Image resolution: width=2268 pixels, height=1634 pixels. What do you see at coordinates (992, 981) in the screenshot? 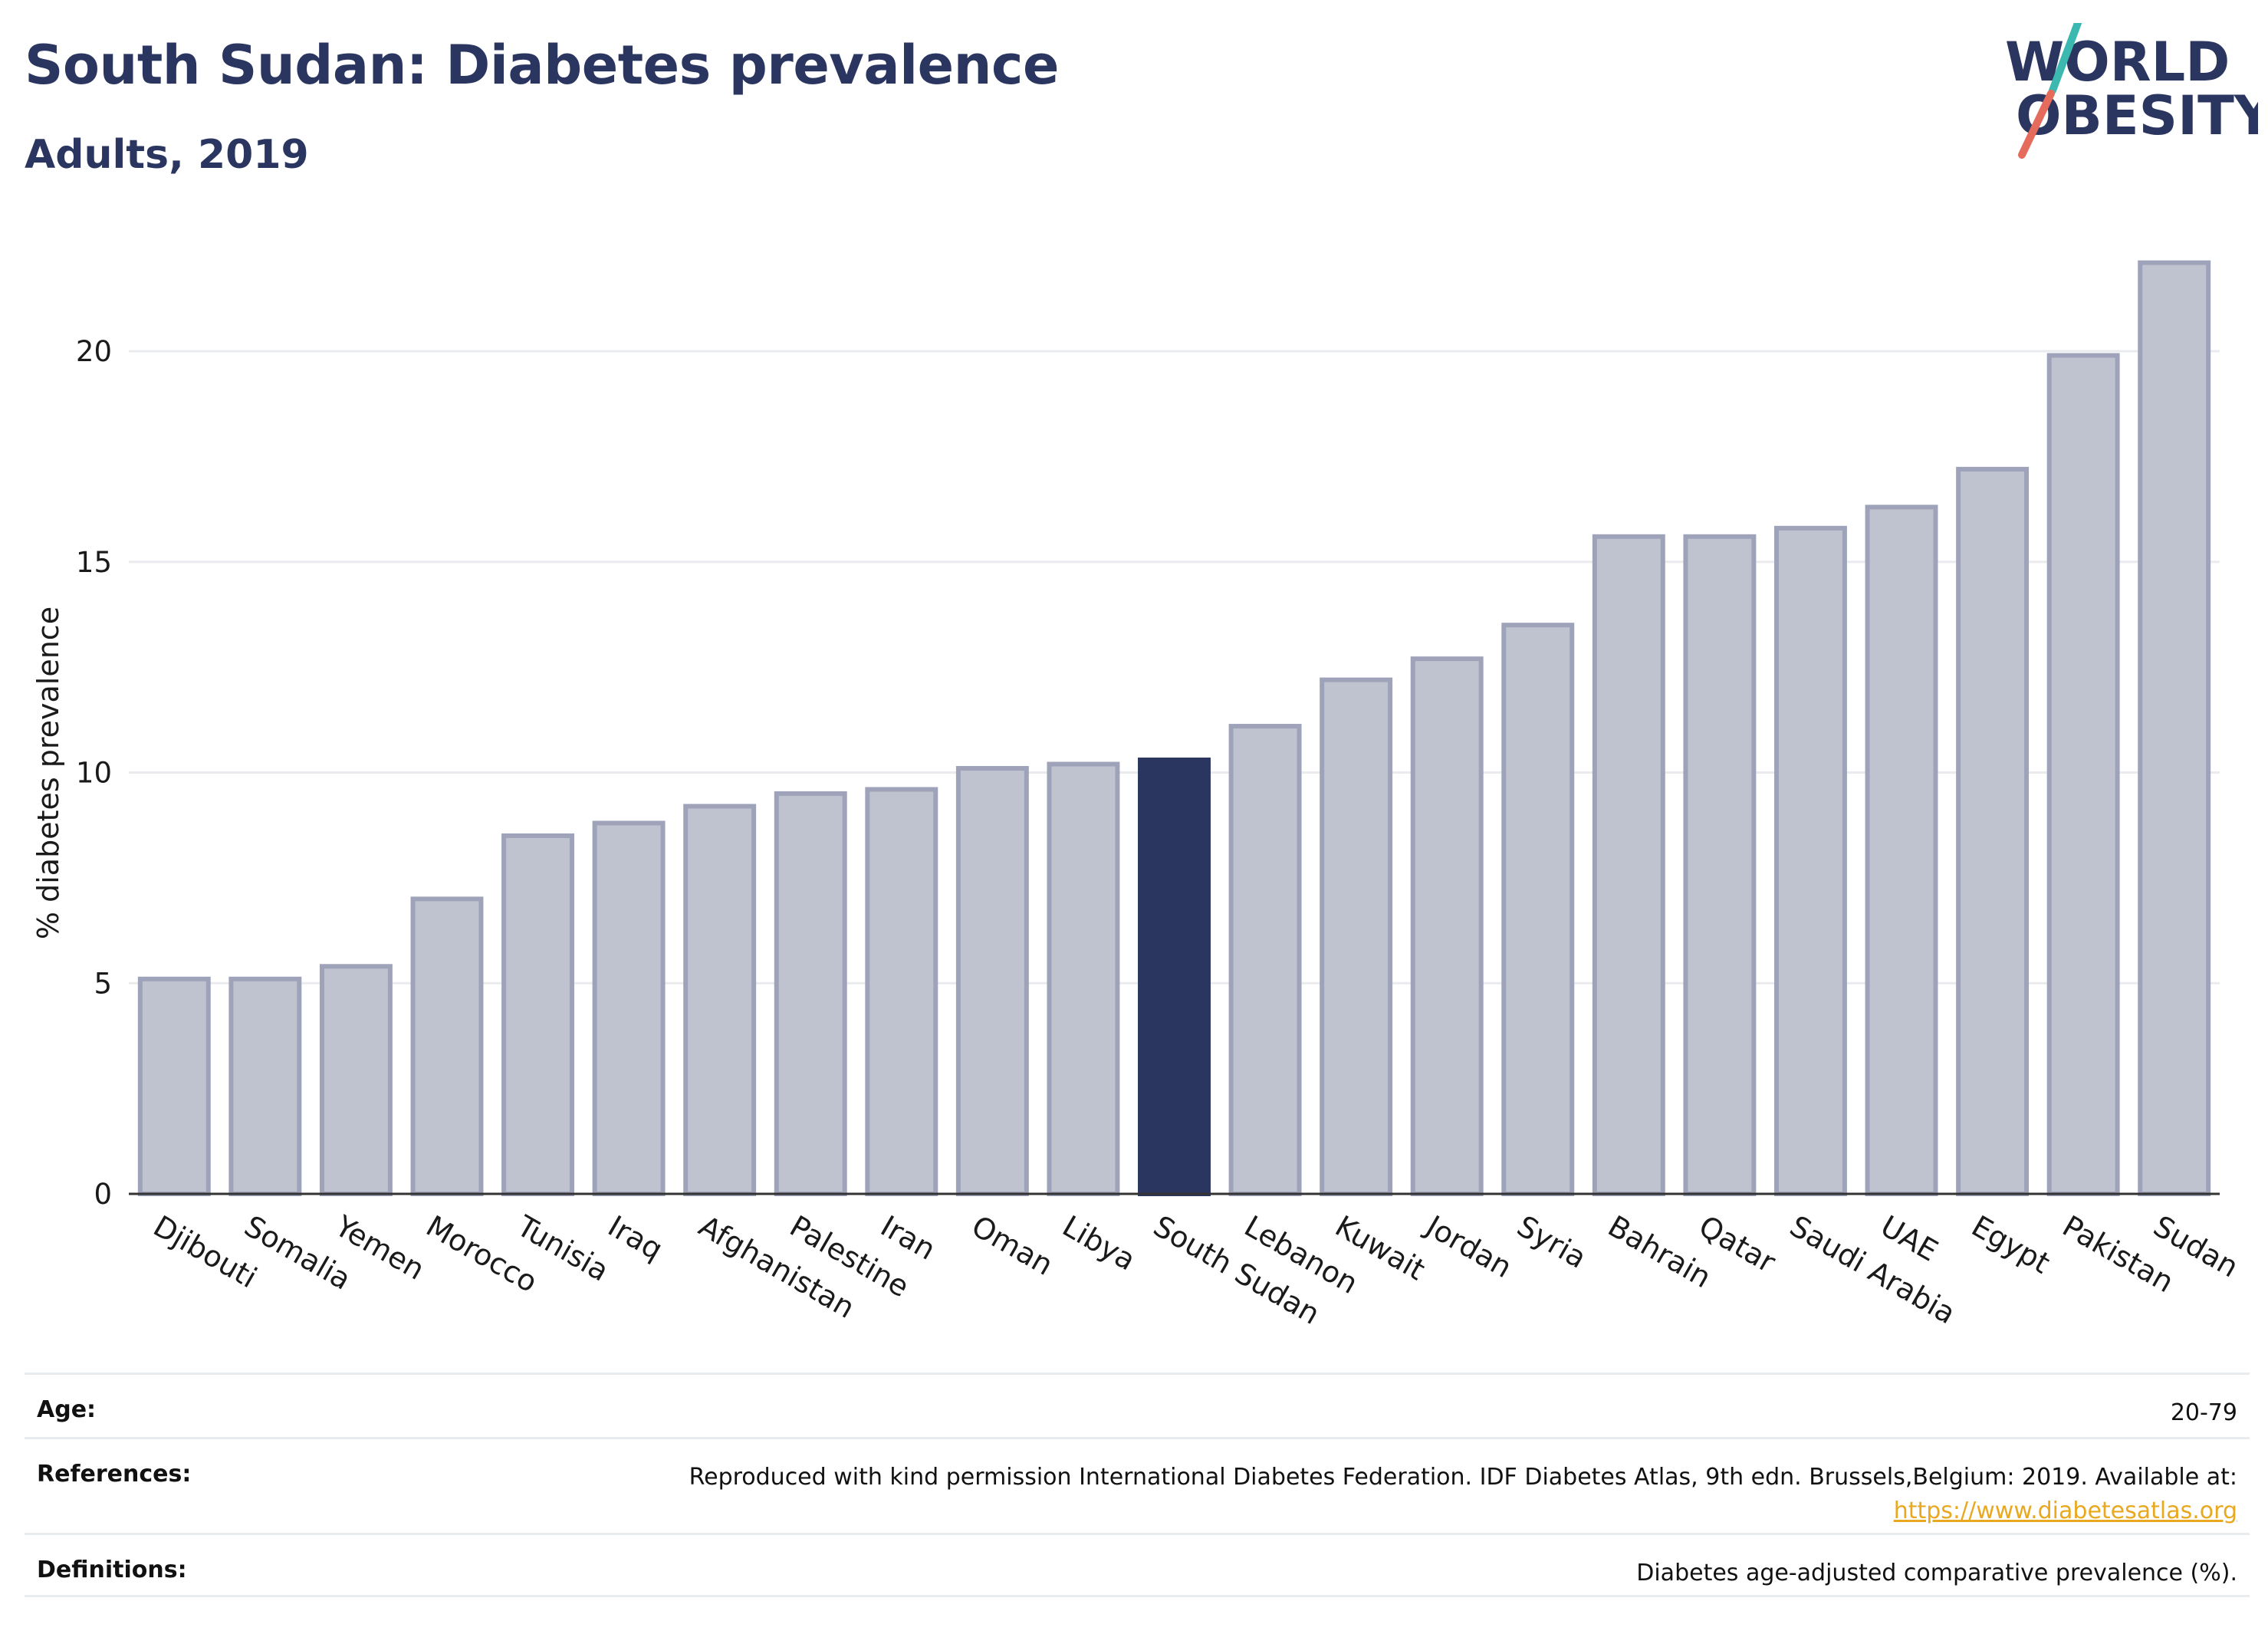
I see `bar-oman` at bounding box center [992, 981].